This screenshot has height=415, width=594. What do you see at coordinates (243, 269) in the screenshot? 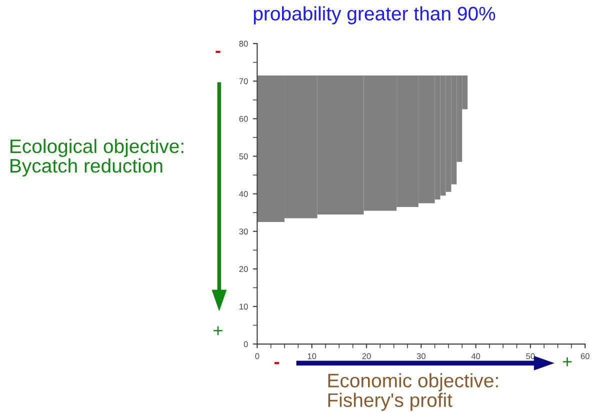
I see `y-tick-label: 20` at bounding box center [243, 269].